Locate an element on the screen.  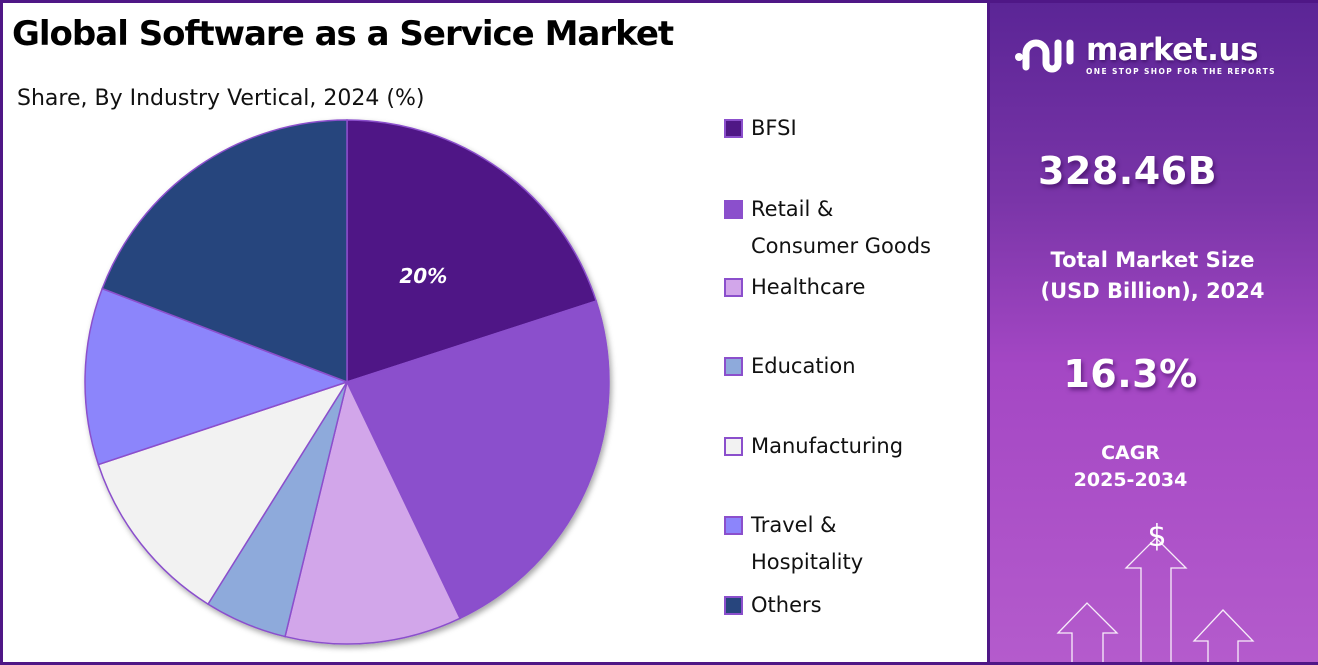
legend-item: Travel & Hospitality is located at coordinates (793, 546).